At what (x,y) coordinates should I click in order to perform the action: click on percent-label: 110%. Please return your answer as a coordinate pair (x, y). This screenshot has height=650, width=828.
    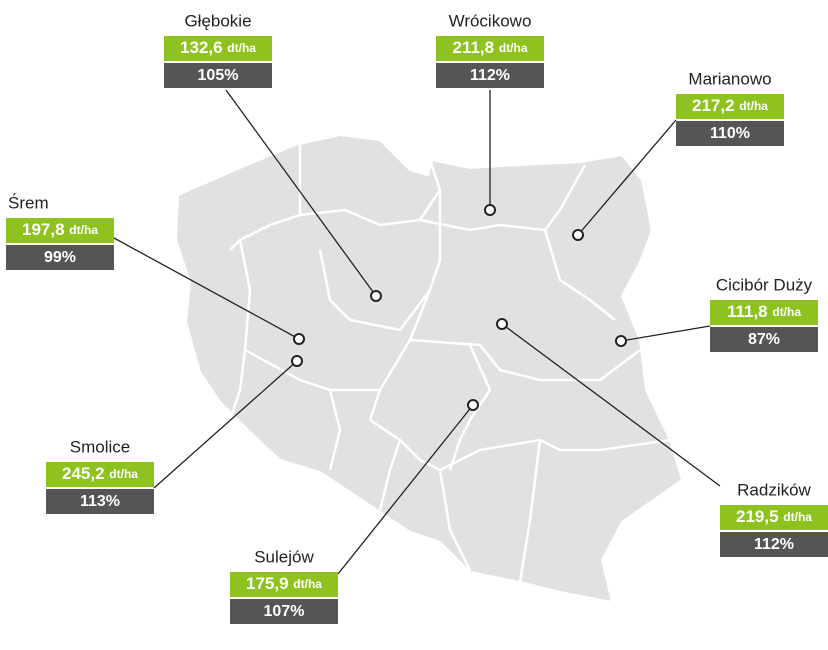
    Looking at the image, I should click on (730, 133).